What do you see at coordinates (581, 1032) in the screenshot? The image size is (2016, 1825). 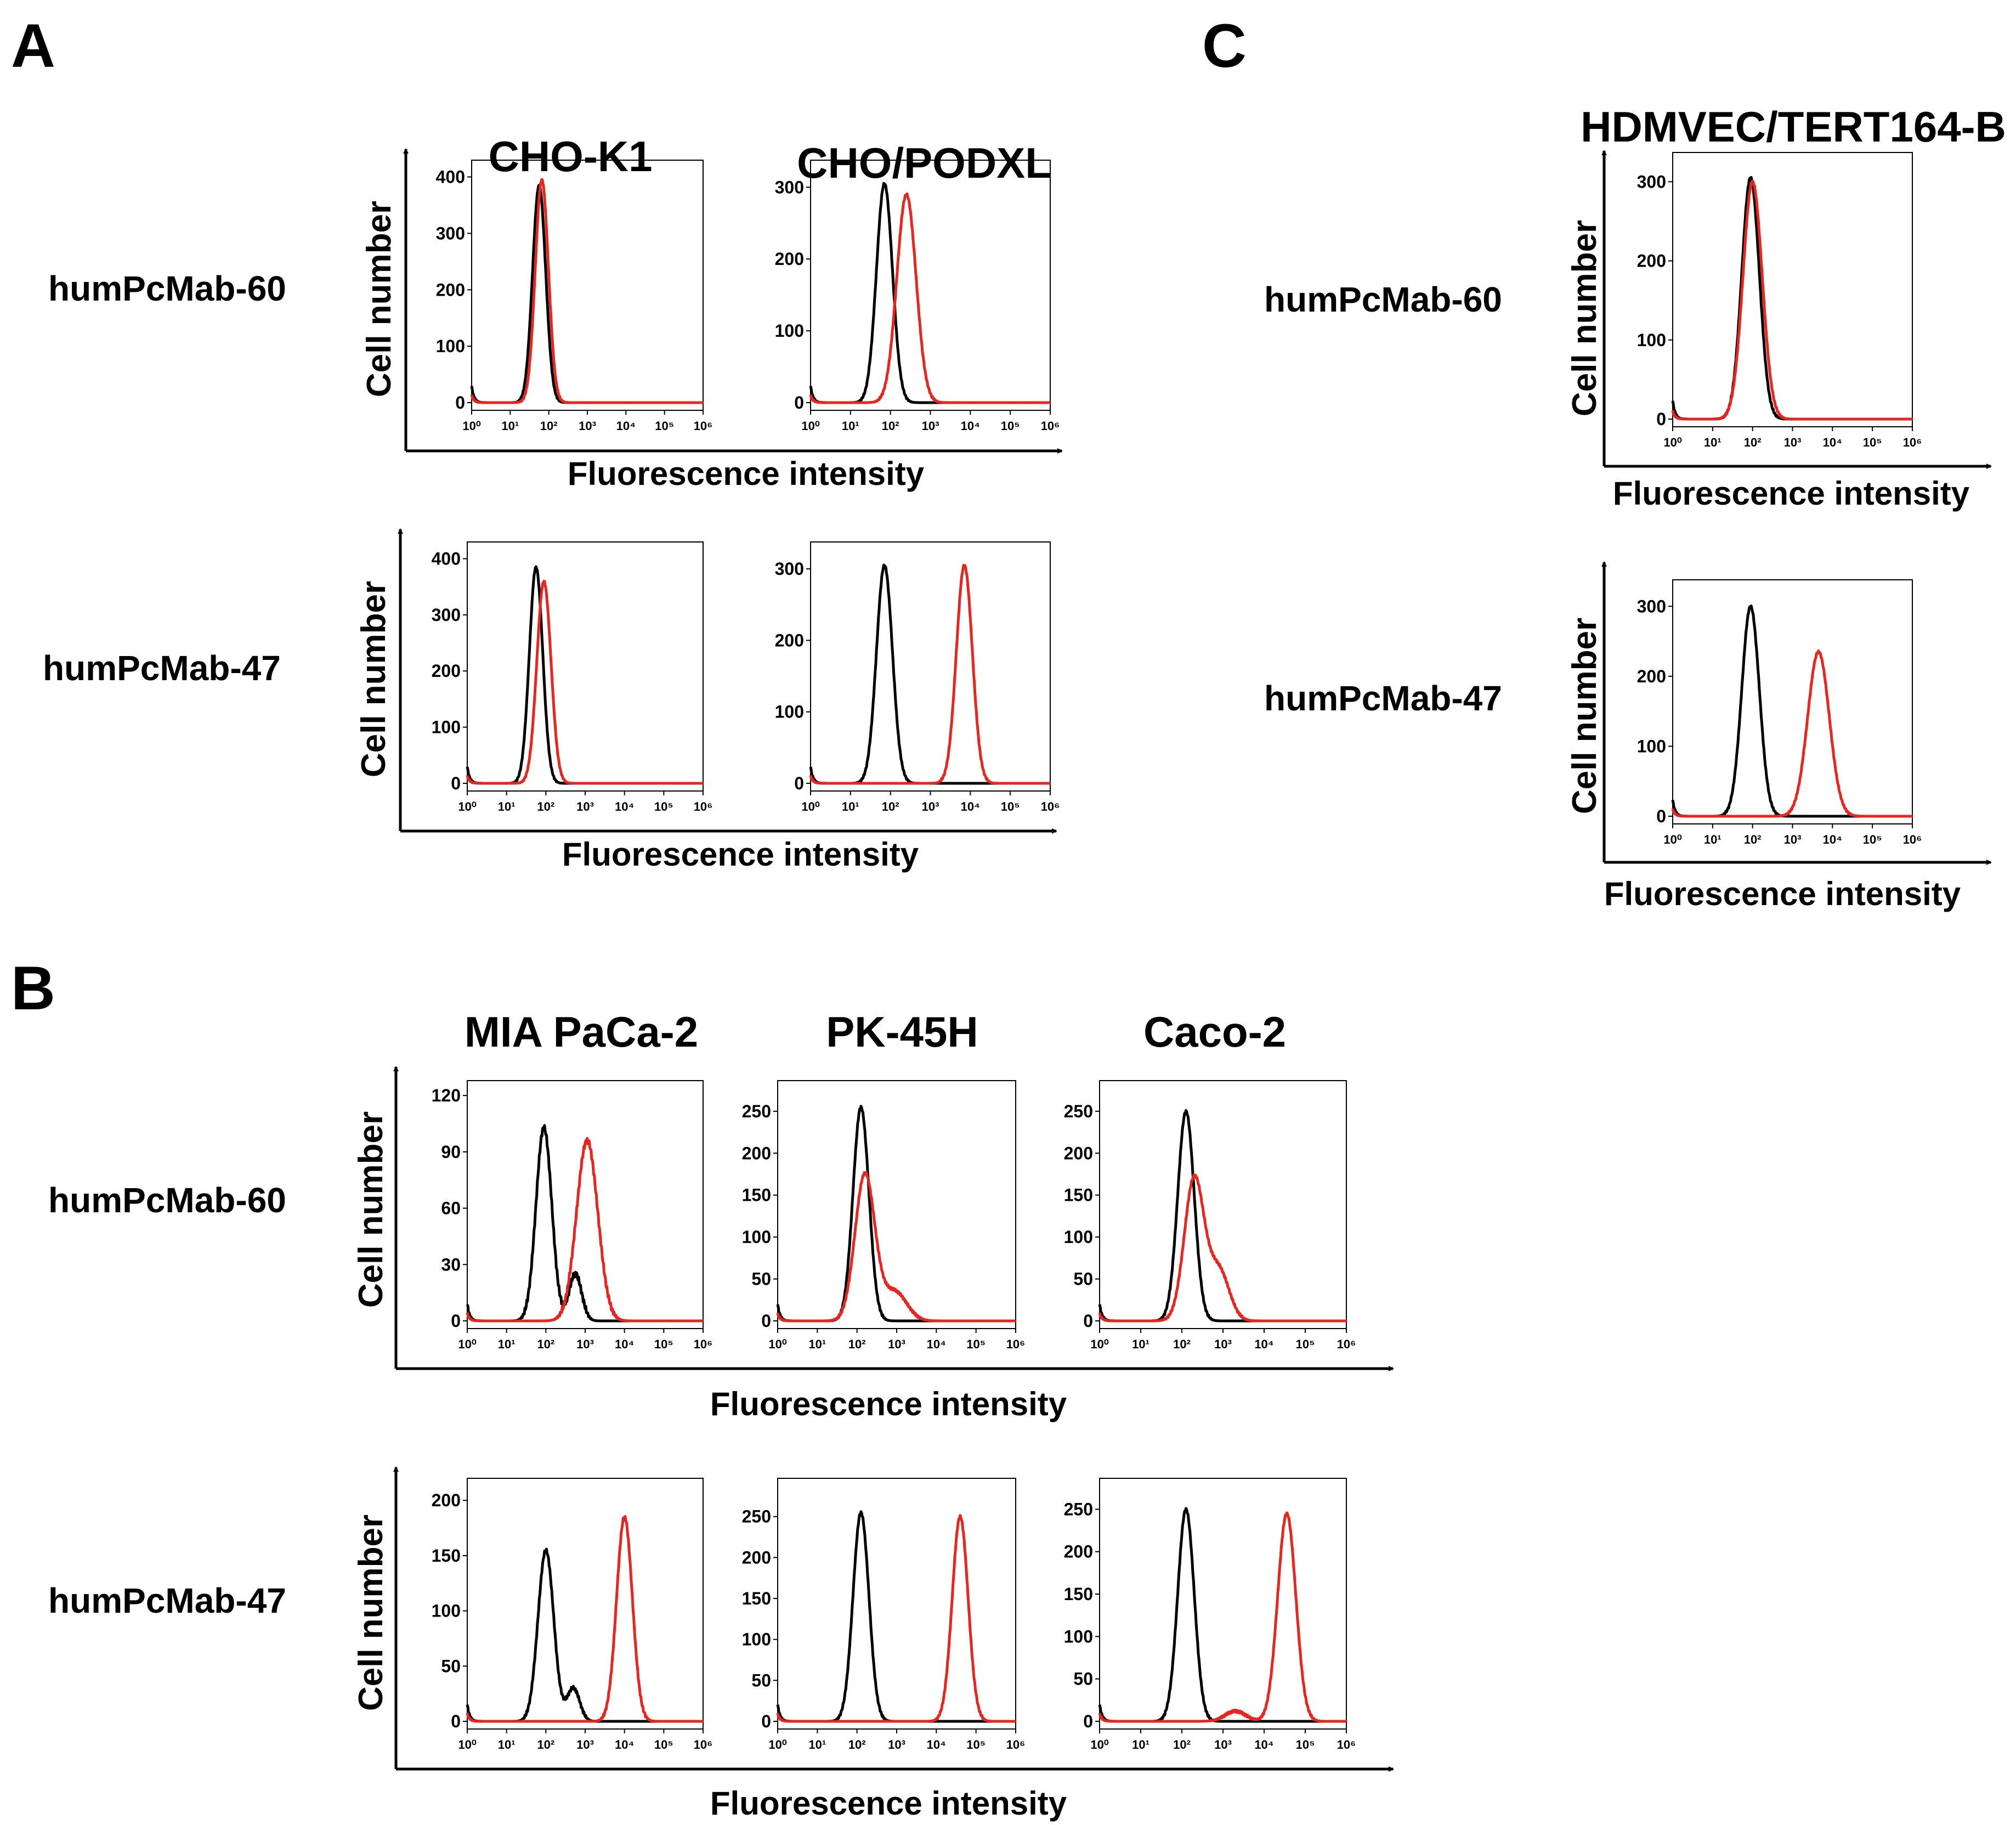 I see `title-mia-paca2: MIA PaCa-2` at bounding box center [581, 1032].